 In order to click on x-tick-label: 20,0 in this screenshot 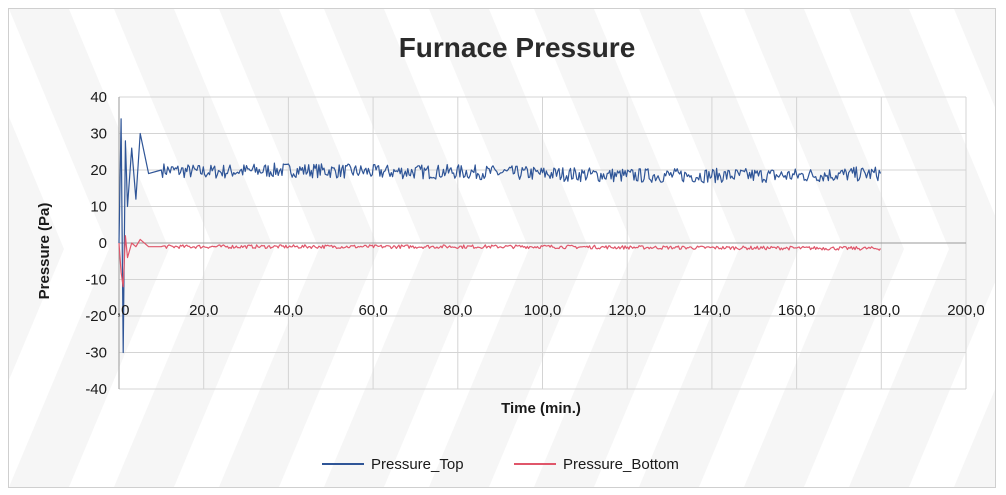, I will do `click(203, 310)`.